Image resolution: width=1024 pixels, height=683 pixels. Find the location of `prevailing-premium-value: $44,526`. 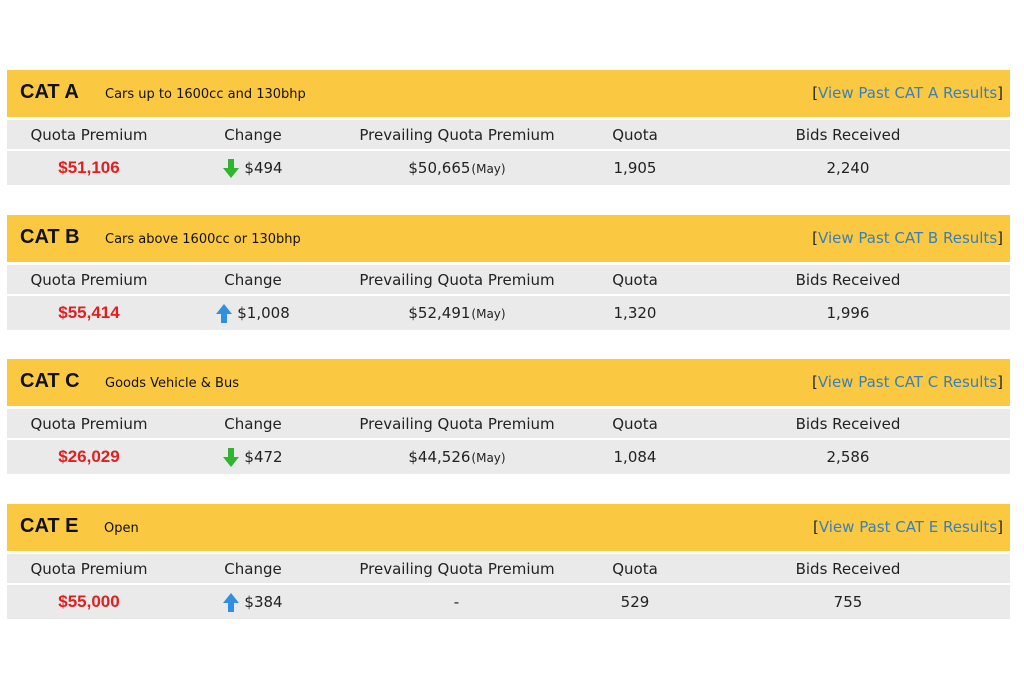

prevailing-premium-value: $44,526 is located at coordinates (439, 457).